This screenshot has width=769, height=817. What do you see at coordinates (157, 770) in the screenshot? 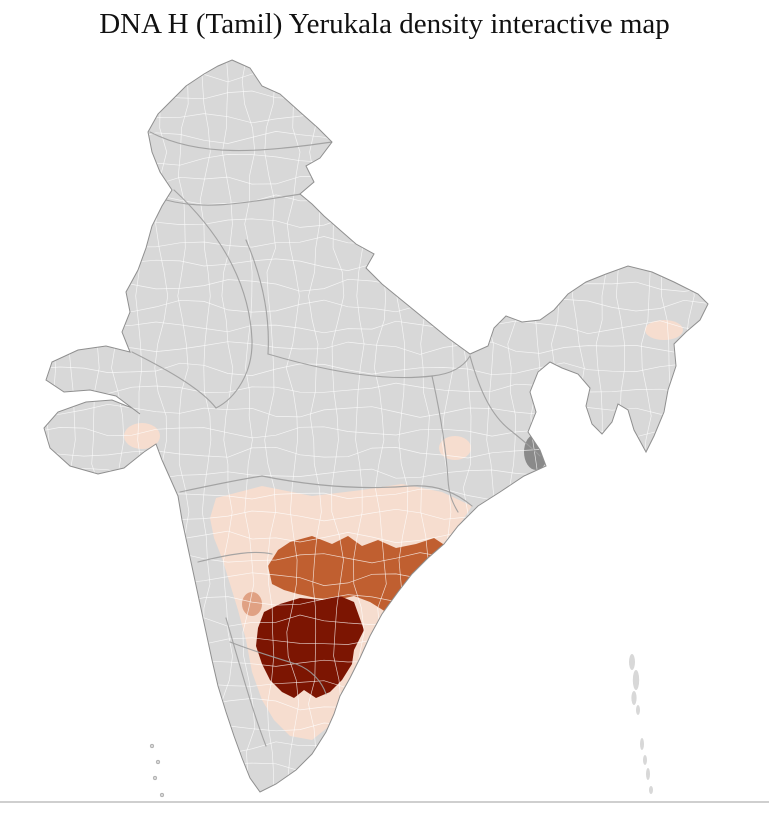
I see `lakshadweep-islands` at bounding box center [157, 770].